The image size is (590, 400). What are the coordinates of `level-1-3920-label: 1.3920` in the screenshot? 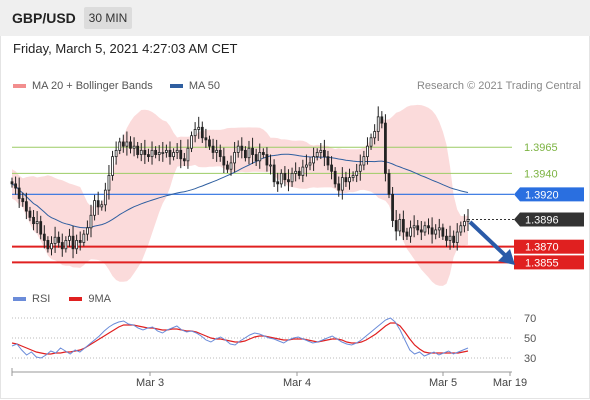 It's located at (542, 195).